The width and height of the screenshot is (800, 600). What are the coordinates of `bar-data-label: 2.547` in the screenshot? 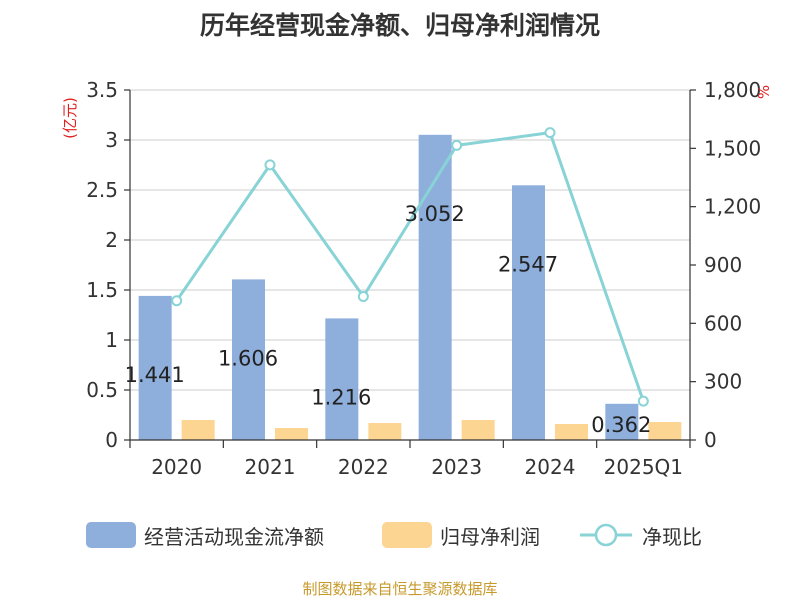 It's located at (528, 264).